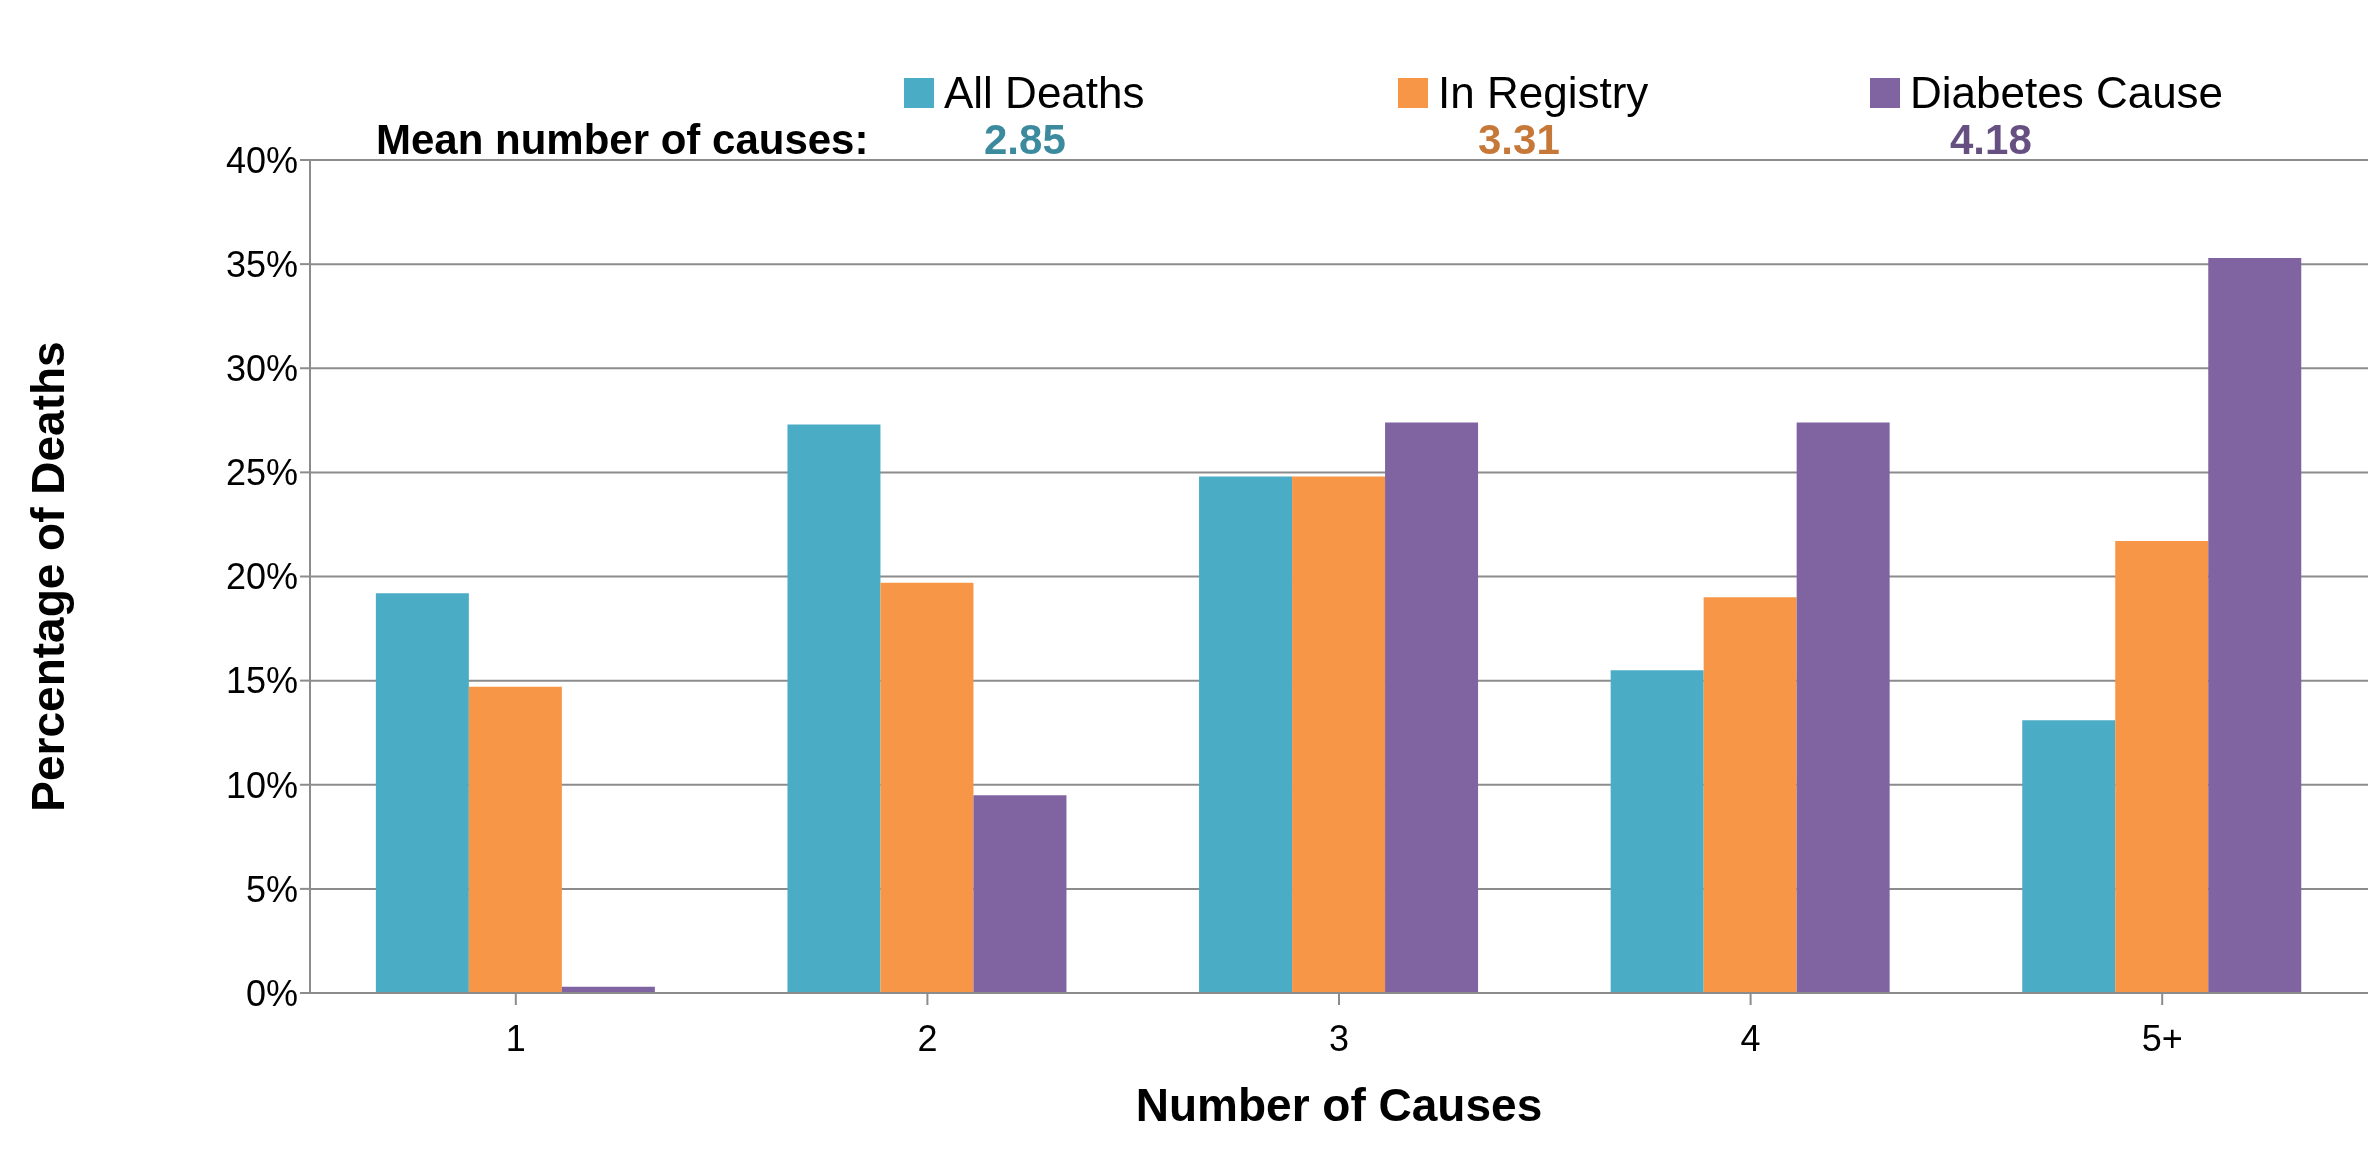 Image resolution: width=2378 pixels, height=1149 pixels. What do you see at coordinates (261, 369) in the screenshot?
I see `y-tick-label: 30%` at bounding box center [261, 369].